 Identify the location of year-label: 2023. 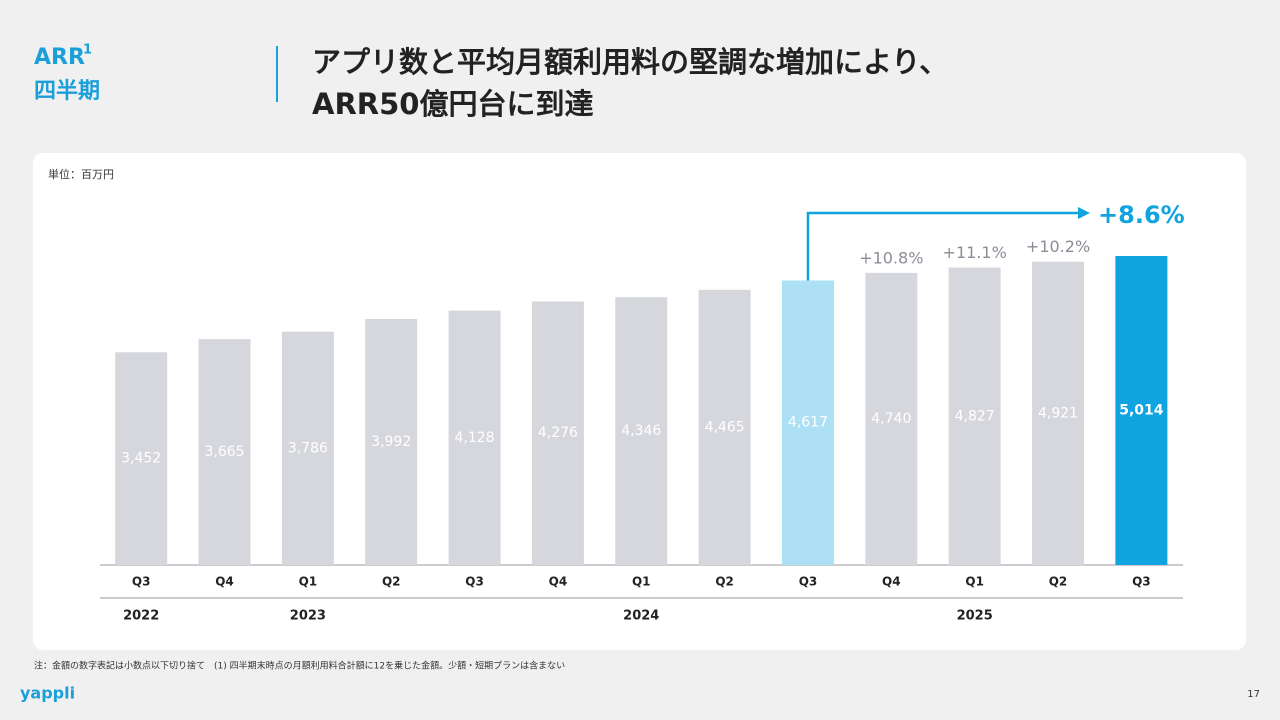
(308, 616).